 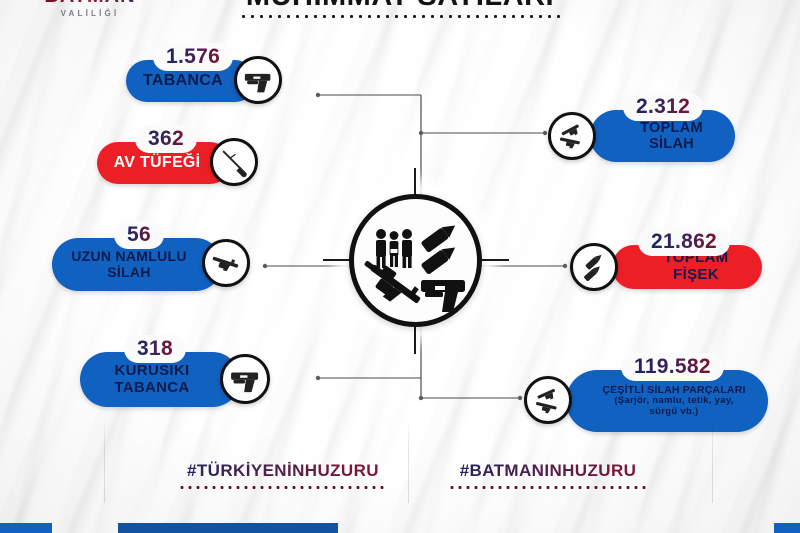 I want to click on stat-node-uzun-namlulu-silah: 56 UZUN NAMLULU SİLAH, so click(x=151, y=256).